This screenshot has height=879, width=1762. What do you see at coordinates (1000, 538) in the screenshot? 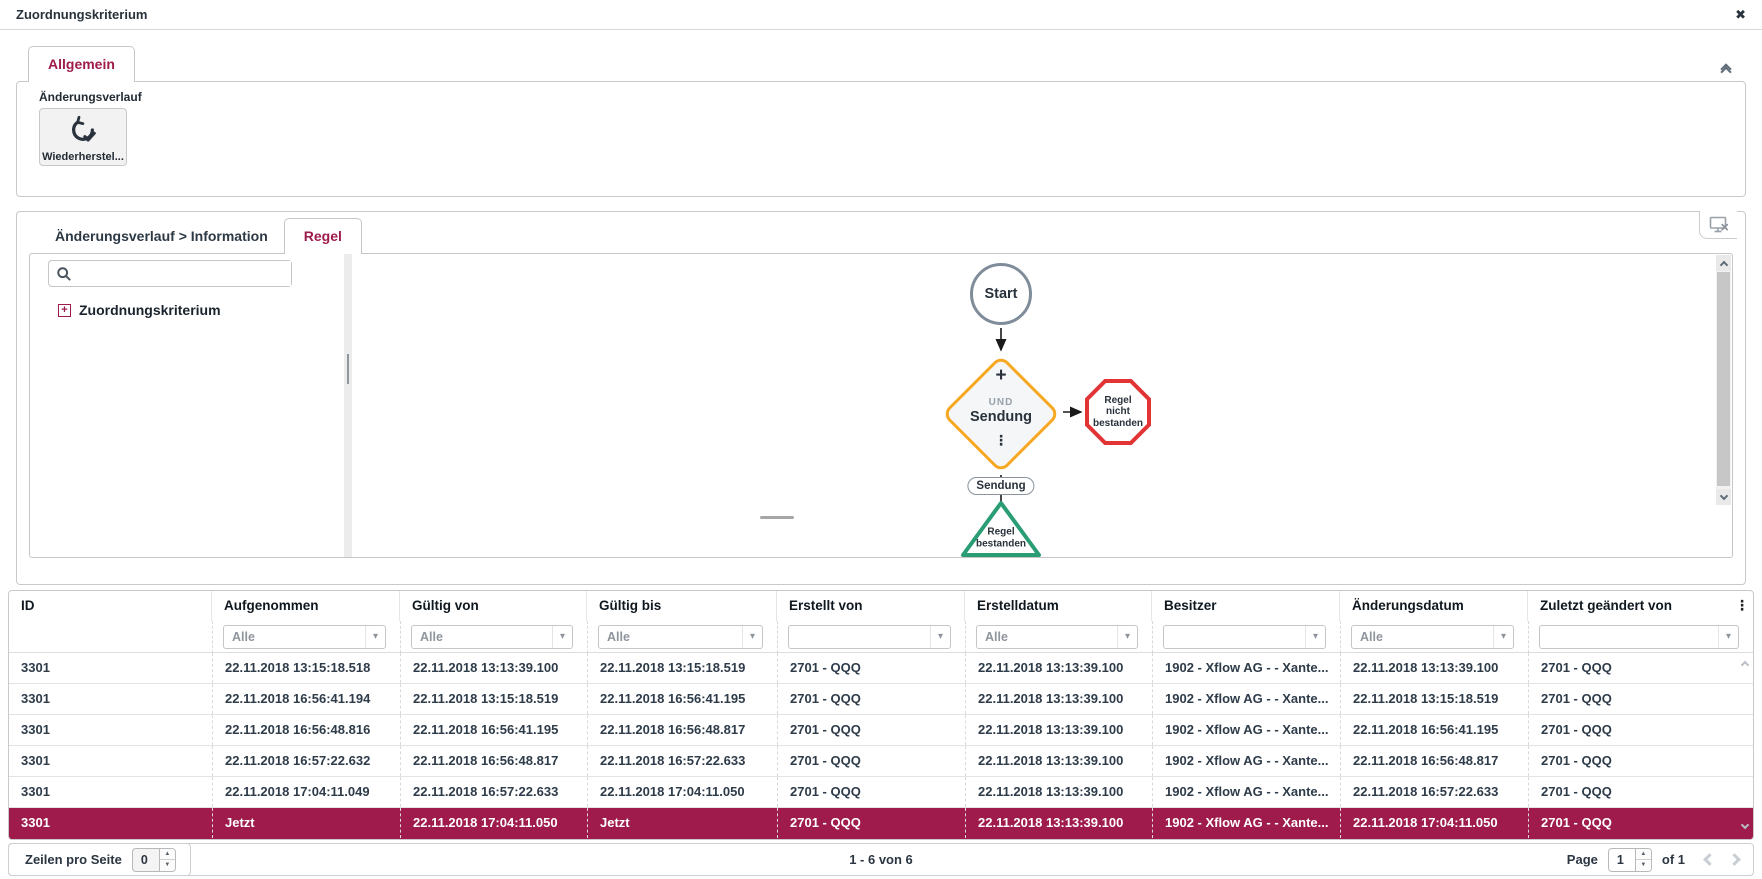
I see `pass-node-label: Regel bestanden` at bounding box center [1000, 538].